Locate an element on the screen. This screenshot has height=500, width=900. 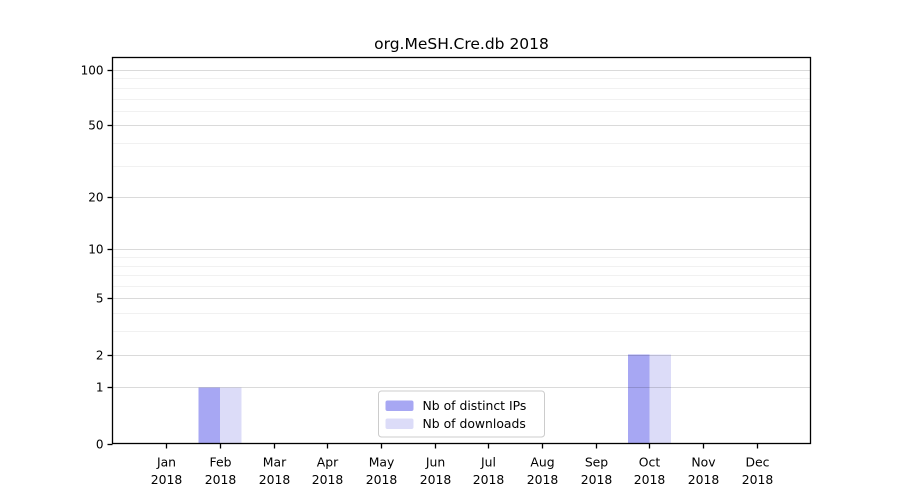
legend: Nb of distinct IPs Nb of downloads is located at coordinates (461, 414).